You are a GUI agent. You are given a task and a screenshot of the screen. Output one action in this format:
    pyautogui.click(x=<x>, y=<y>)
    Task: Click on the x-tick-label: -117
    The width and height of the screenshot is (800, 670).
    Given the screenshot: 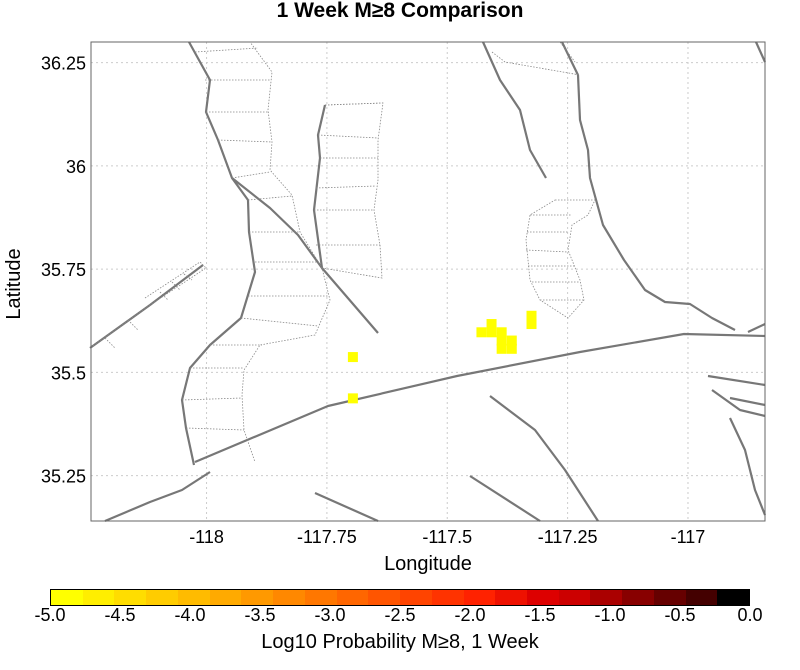 What is the action you would take?
    pyautogui.click(x=688, y=537)
    